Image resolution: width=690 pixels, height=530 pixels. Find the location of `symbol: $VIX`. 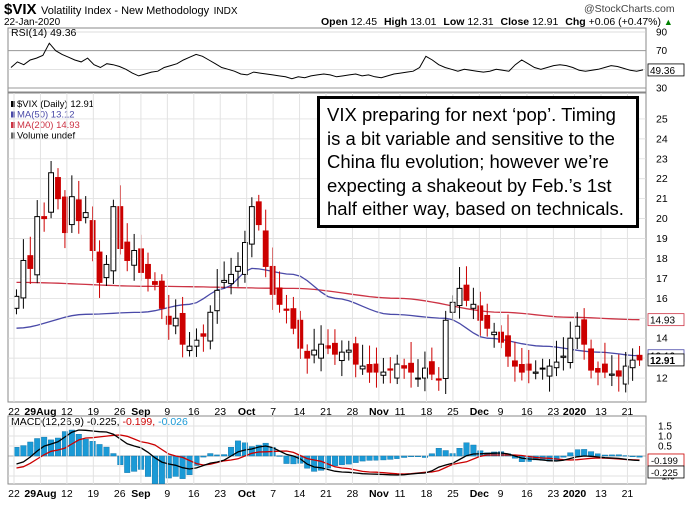

symbol: $VIX is located at coordinates (20, 9).